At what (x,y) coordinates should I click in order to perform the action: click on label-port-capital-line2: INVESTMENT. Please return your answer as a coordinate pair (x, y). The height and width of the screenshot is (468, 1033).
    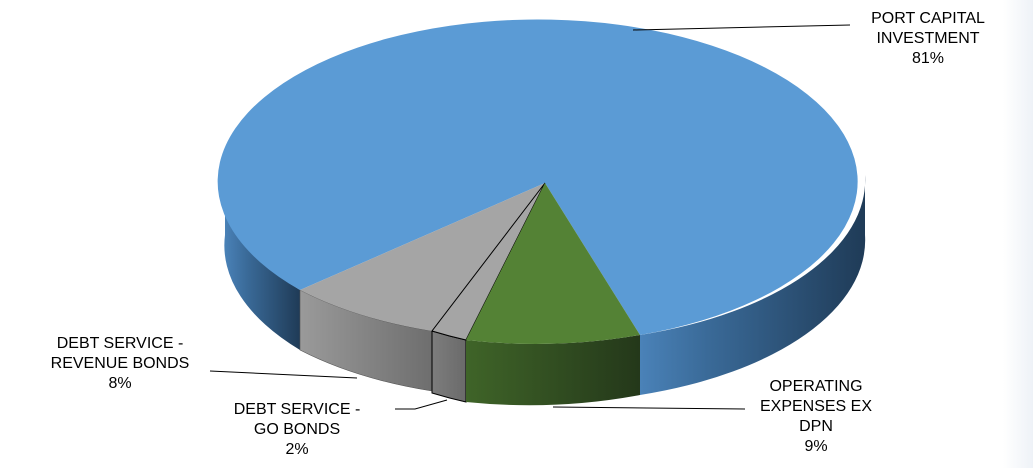
    Looking at the image, I should click on (928, 38).